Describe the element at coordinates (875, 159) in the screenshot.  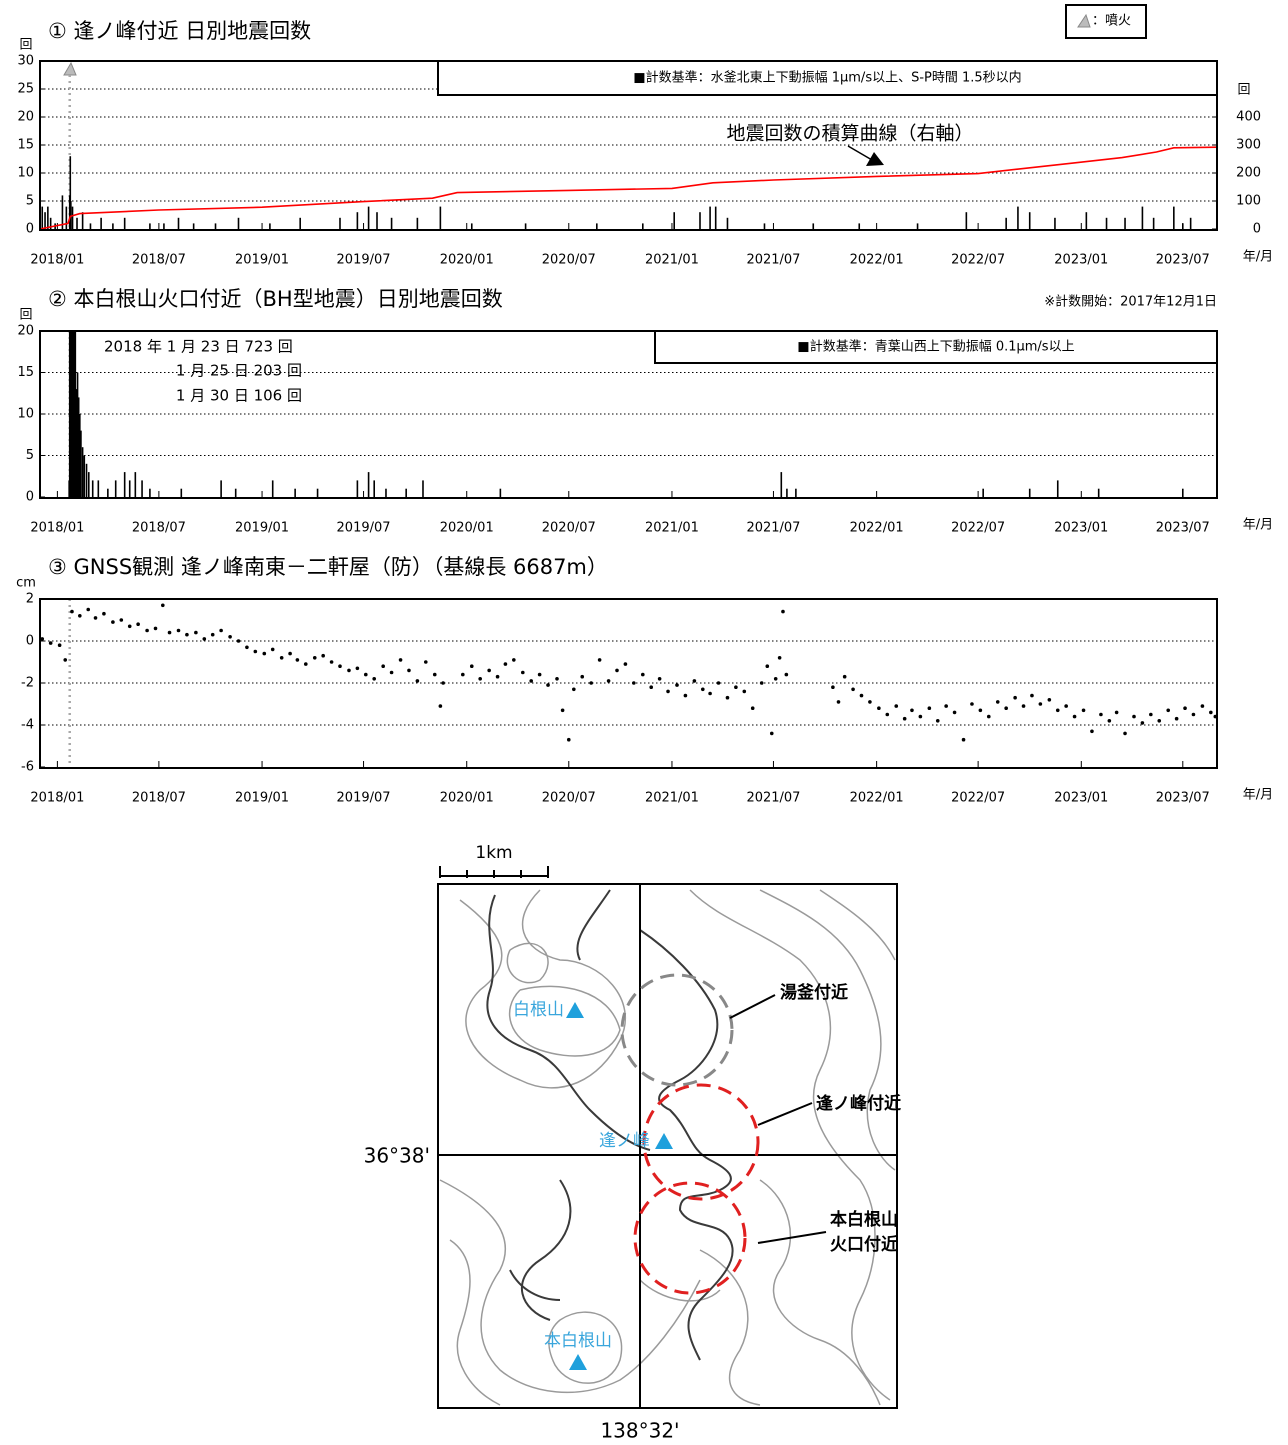
I see `arrow-head` at that location.